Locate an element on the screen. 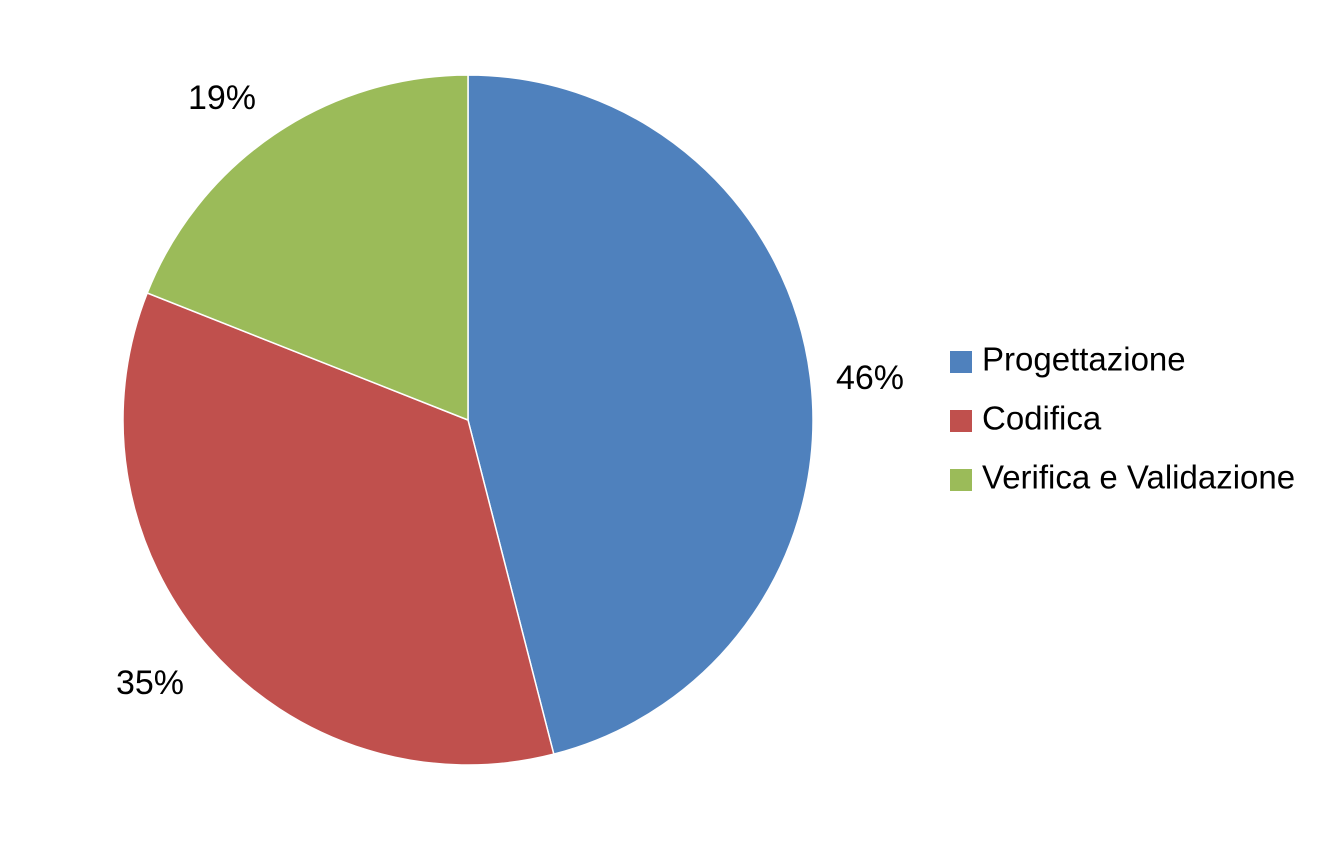 The width and height of the screenshot is (1324, 846). legend-swatch-verifica-e-validazione is located at coordinates (961, 480).